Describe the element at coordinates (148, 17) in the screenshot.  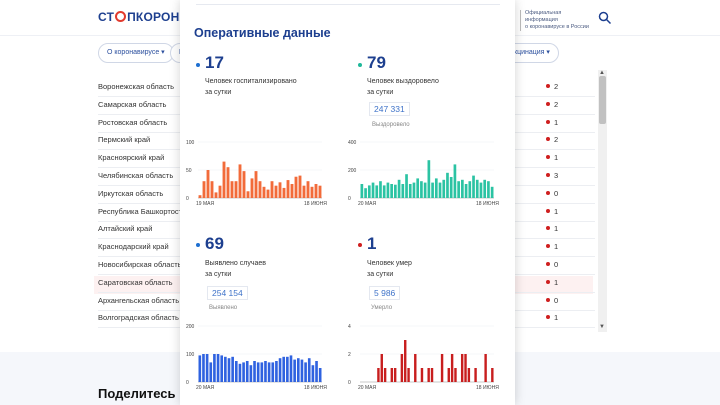
I see `site-logo: СТ ПКОРОНАВ` at that location.